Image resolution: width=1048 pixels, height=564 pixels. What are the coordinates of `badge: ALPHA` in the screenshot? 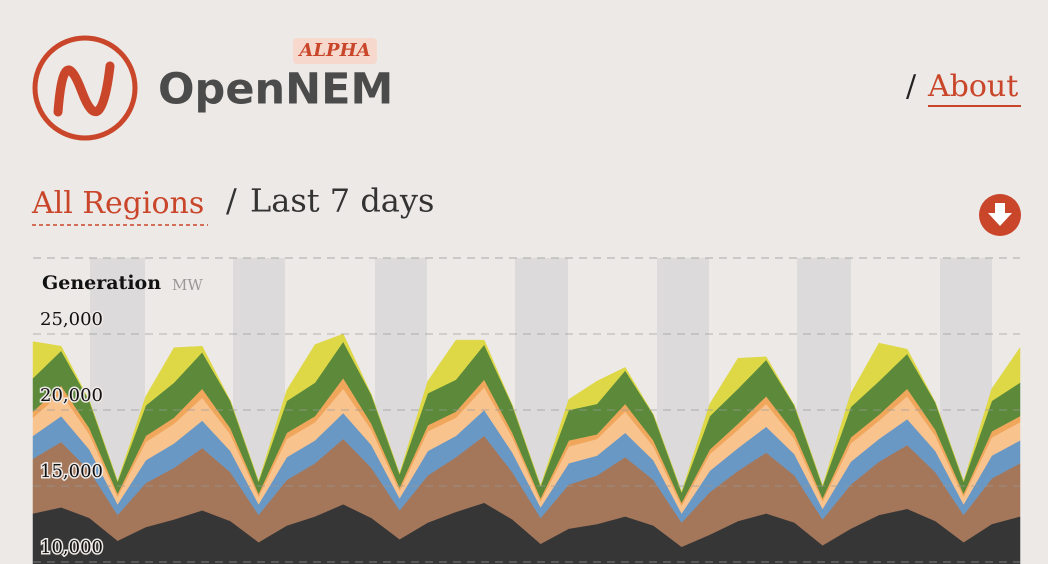 It's located at (333, 50).